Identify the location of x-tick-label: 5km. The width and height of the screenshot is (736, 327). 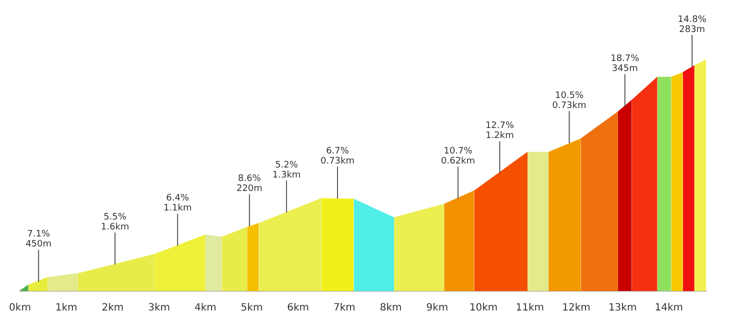
(251, 308).